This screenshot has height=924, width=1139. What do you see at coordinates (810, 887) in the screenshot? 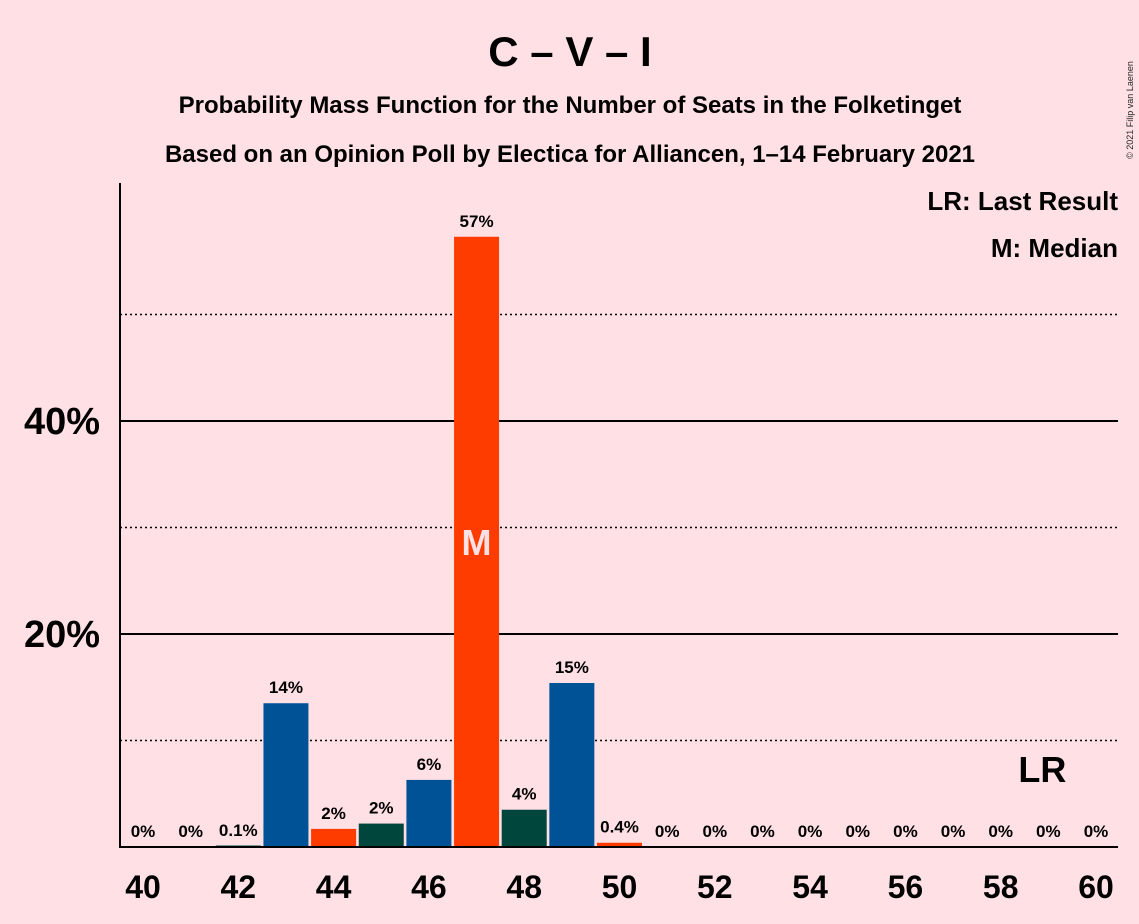
I see `x-tick-label: 54` at bounding box center [810, 887].